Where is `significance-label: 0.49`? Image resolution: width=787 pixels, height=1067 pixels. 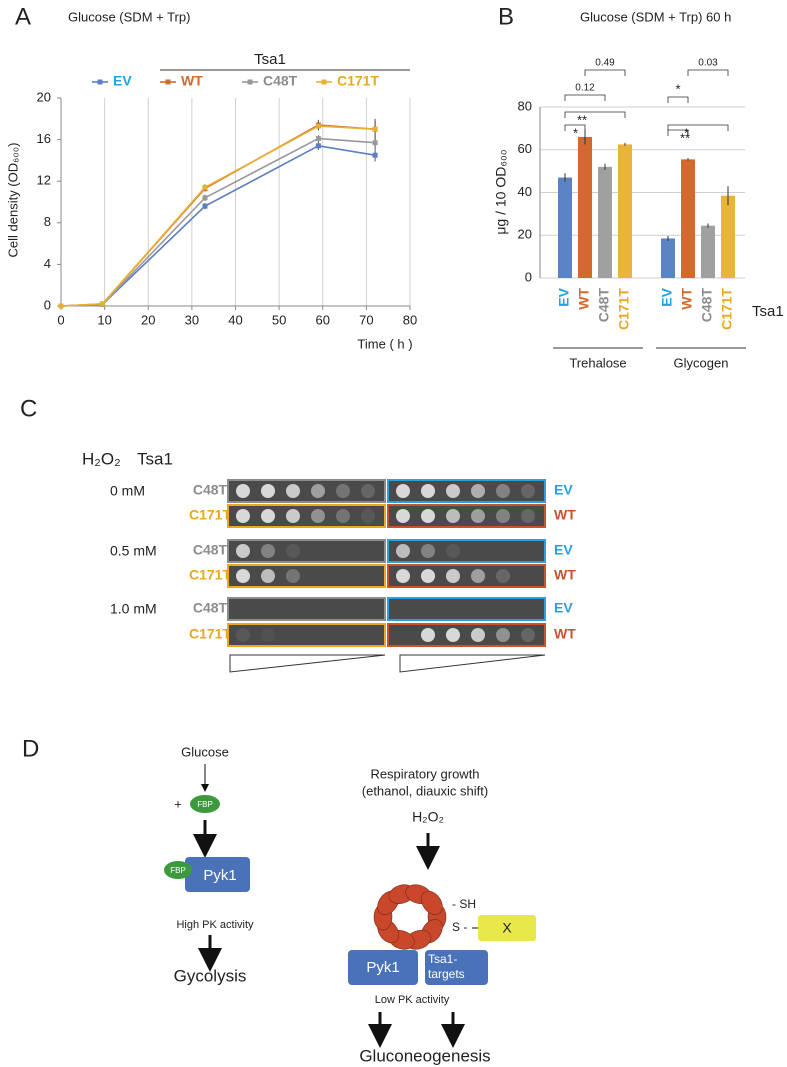 significance-label: 0.49 is located at coordinates (605, 63).